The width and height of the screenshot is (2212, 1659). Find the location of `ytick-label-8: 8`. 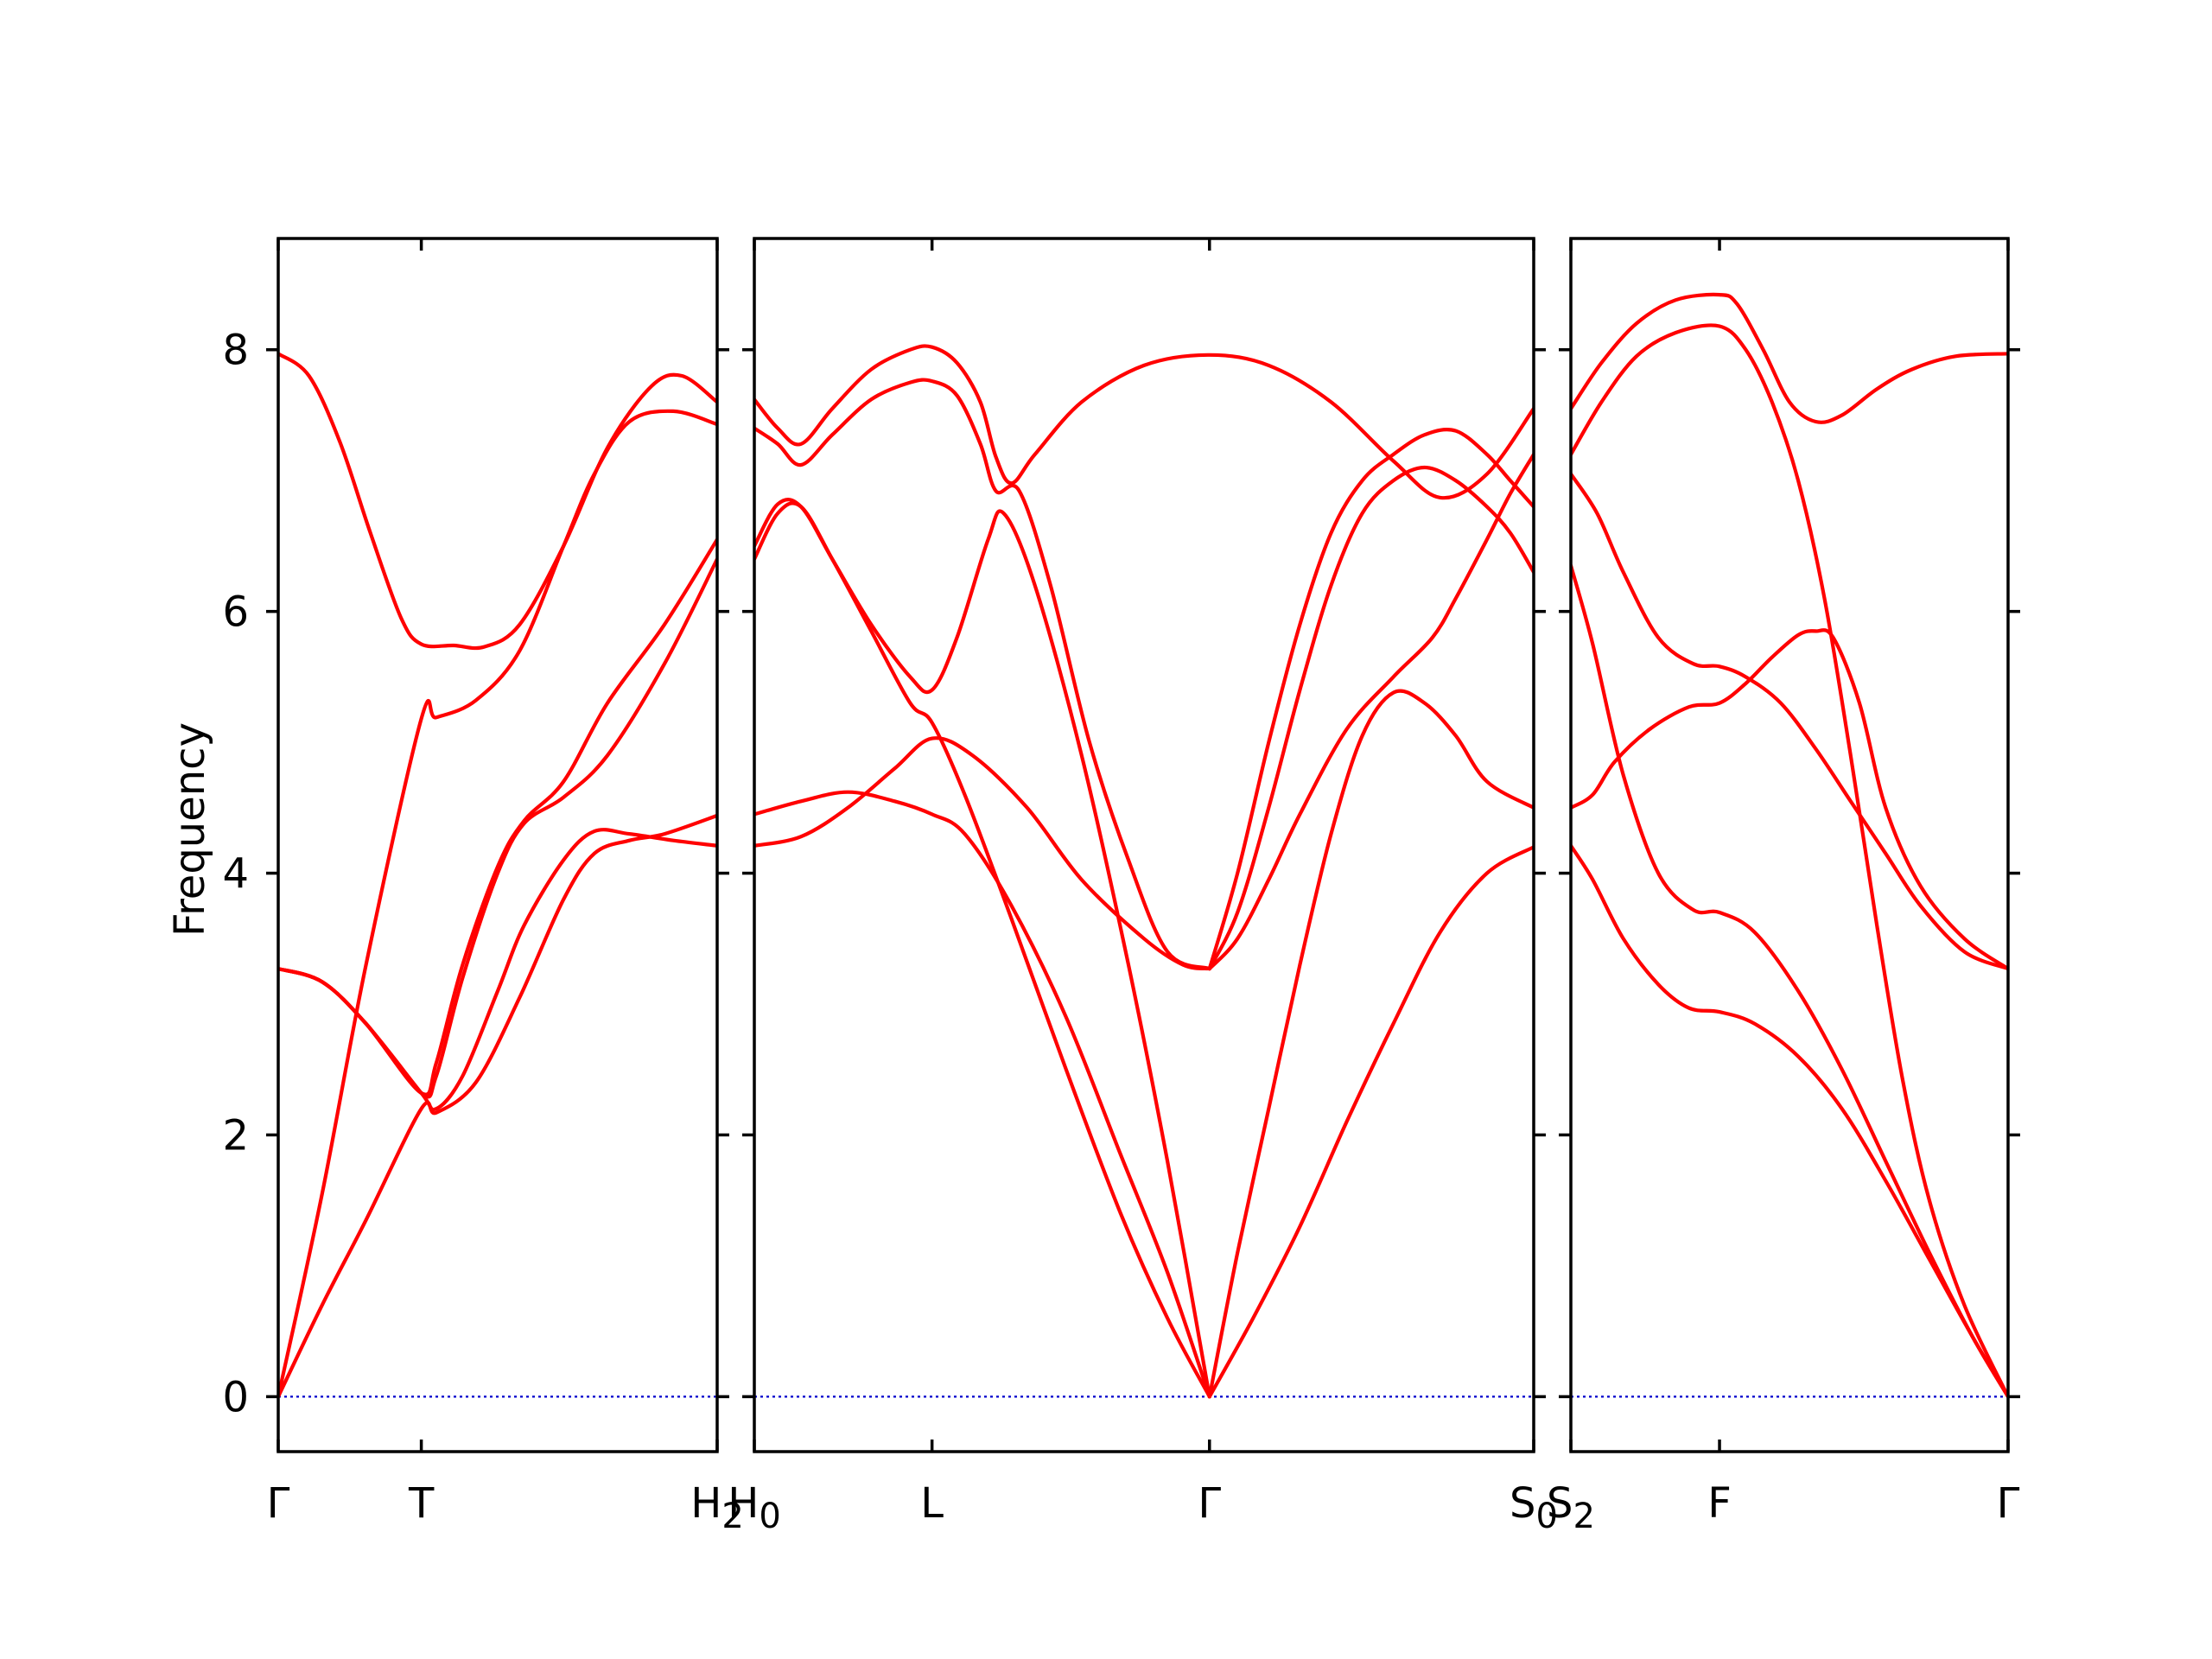

ytick-label-8: 8 is located at coordinates (235, 351).